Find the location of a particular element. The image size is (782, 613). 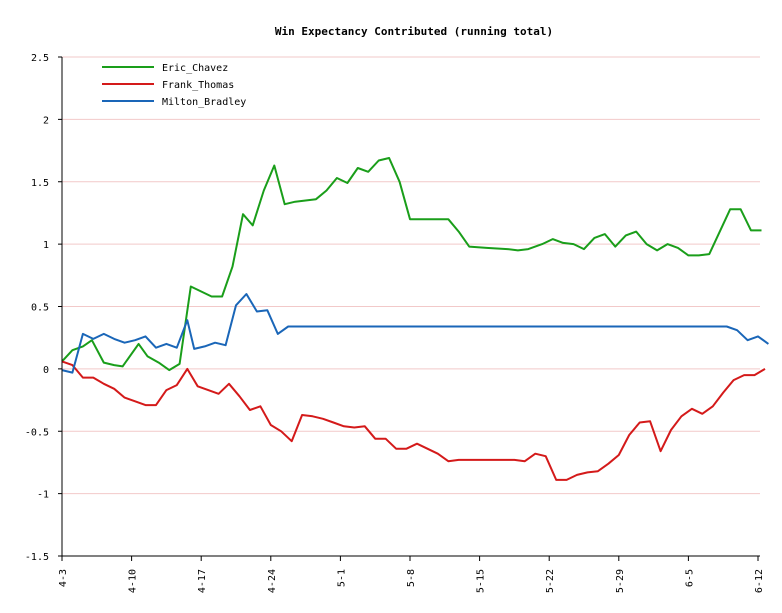

y-tick-label: 1.5 is located at coordinates (40, 183).